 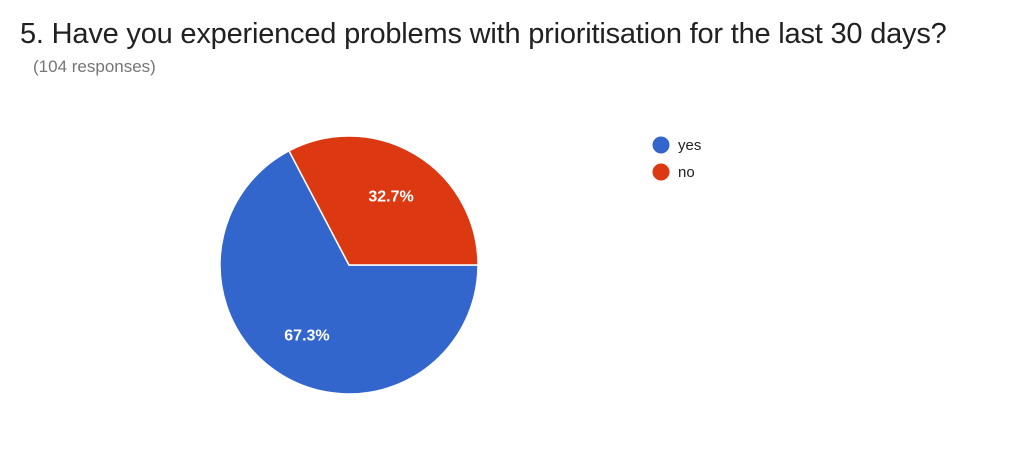 I want to click on slice-labels: 67.3% 32.7%, so click(x=348, y=266).